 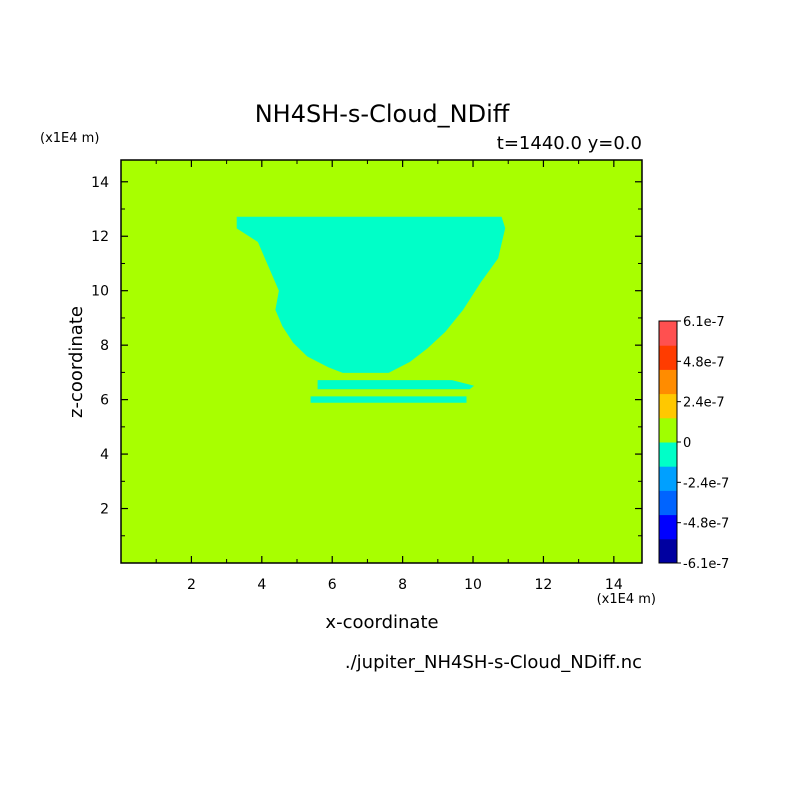 What do you see at coordinates (381, 622) in the screenshot?
I see `x-axis-label: x-coordinate` at bounding box center [381, 622].